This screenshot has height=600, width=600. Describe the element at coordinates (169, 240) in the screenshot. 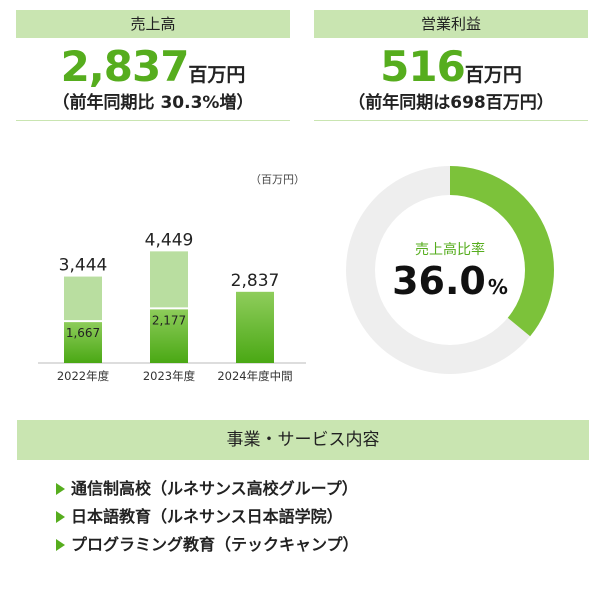

I see `total-value-label: 4,449` at that location.